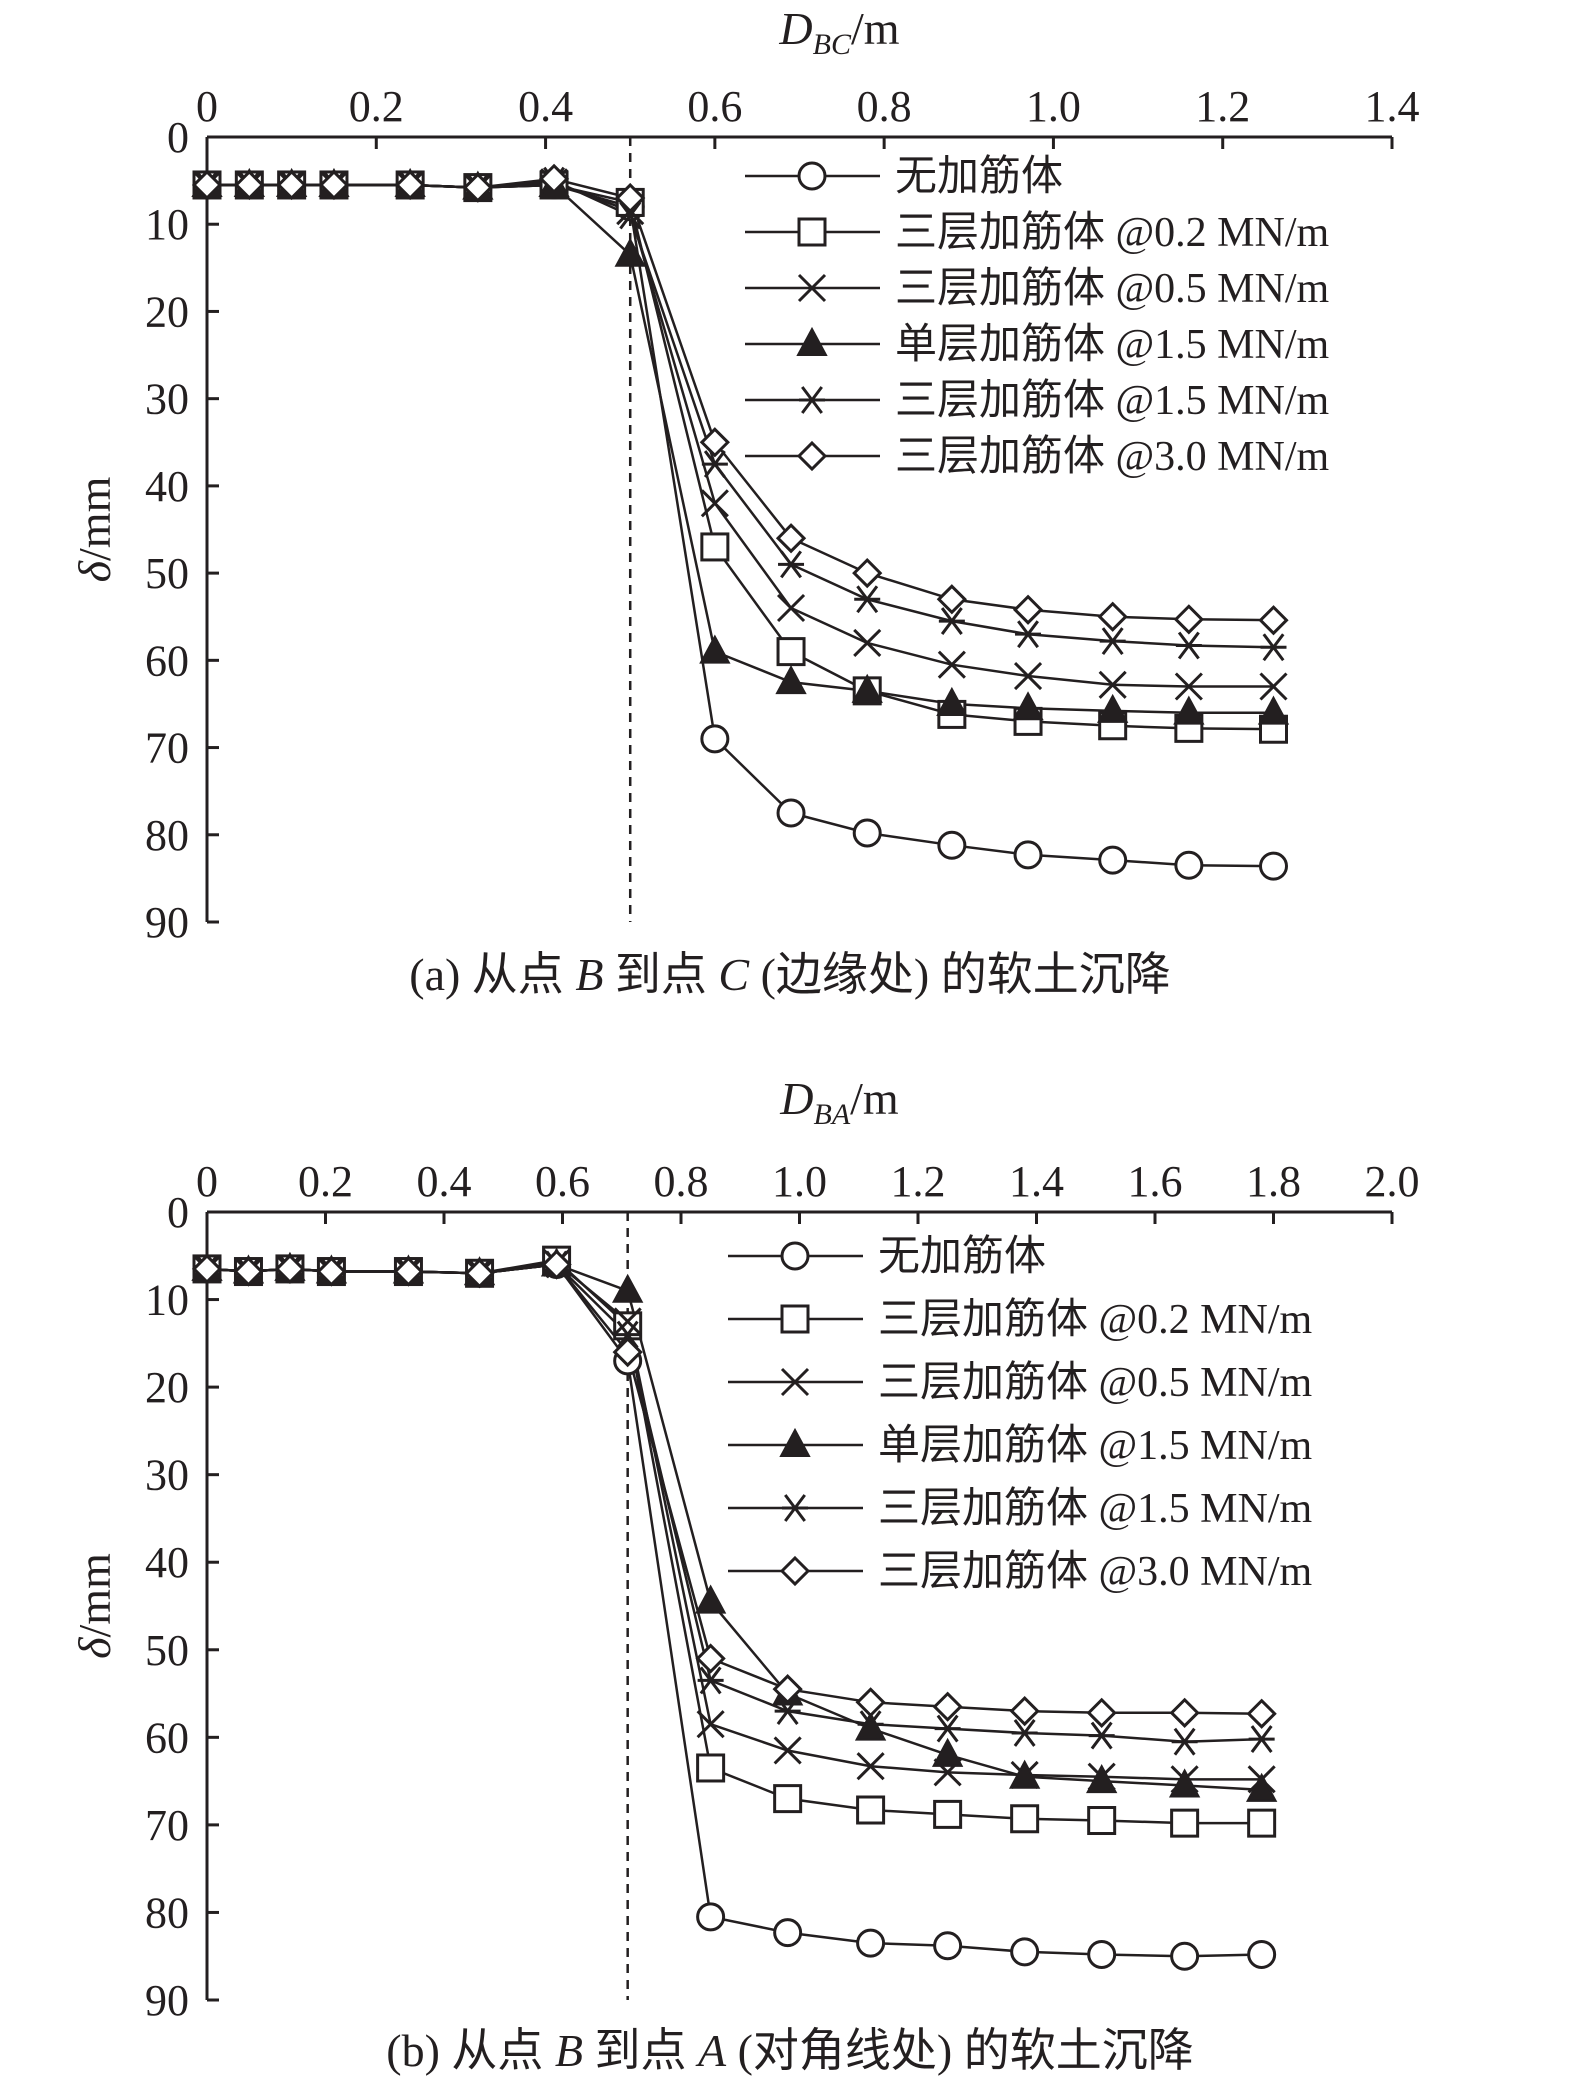  Describe the element at coordinates (167, 922) in the screenshot. I see `y-tick-label: 90` at that location.